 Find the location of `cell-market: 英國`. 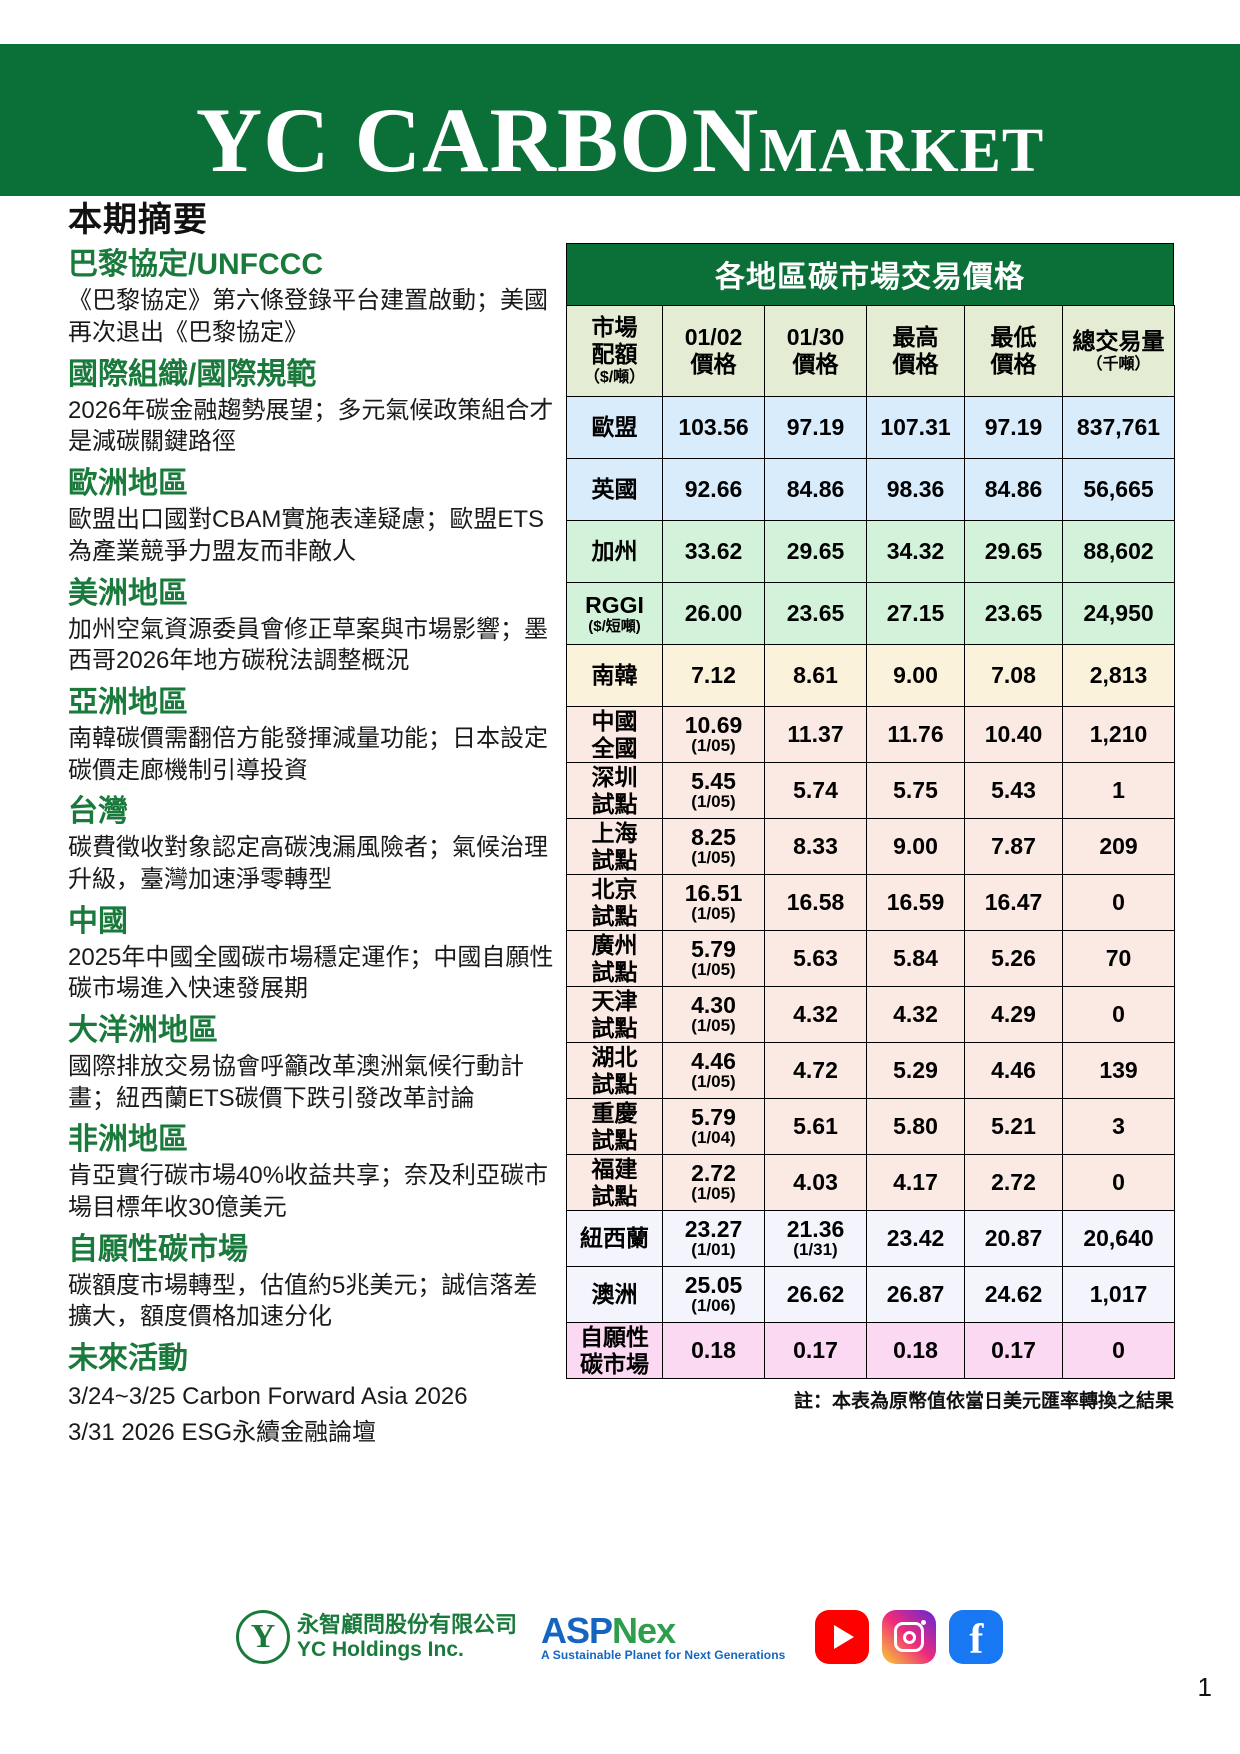

cell-market: 英國 is located at coordinates (614, 490).